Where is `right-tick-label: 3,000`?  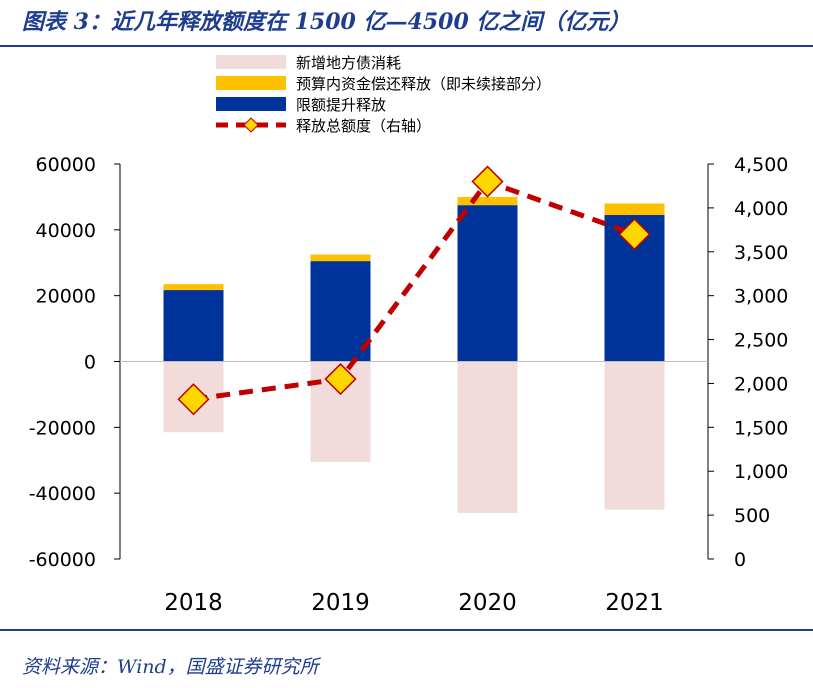
right-tick-label: 3,000 is located at coordinates (761, 297).